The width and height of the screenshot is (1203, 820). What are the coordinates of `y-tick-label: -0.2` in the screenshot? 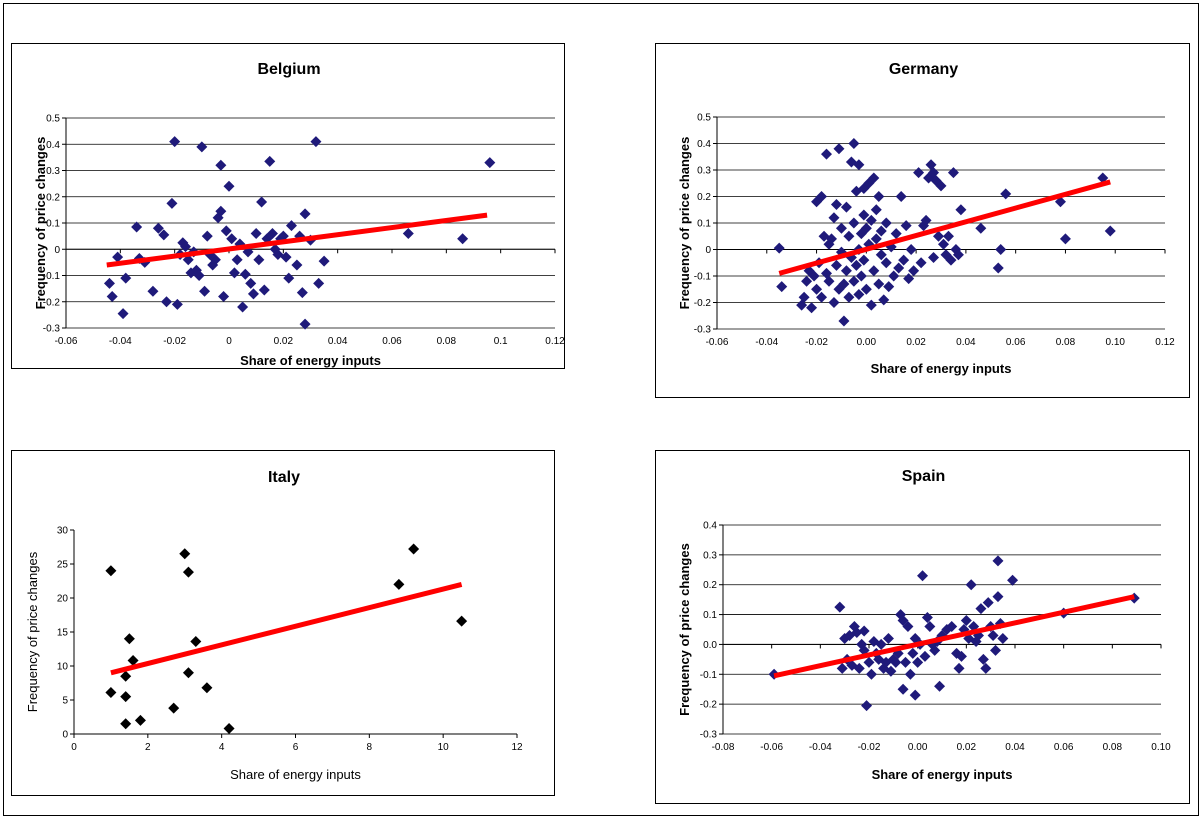 It's located at (703, 303).